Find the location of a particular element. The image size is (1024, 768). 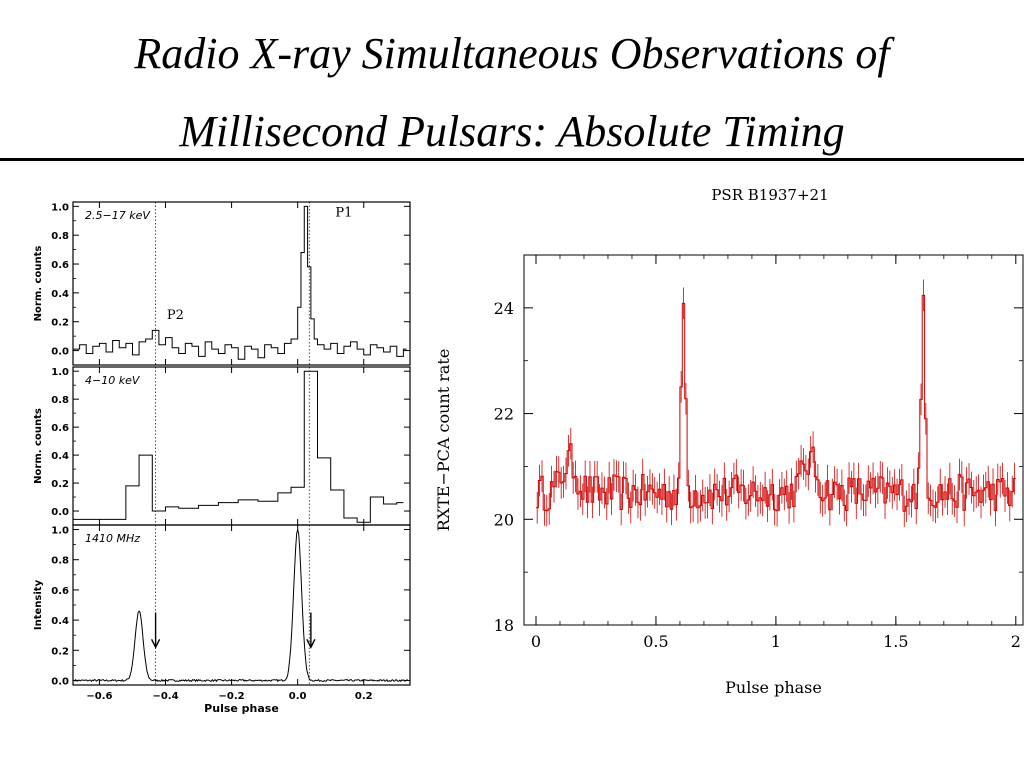

slide-title-line-1: Radio X-ray Simultaneous Observations of is located at coordinates (512, 53).